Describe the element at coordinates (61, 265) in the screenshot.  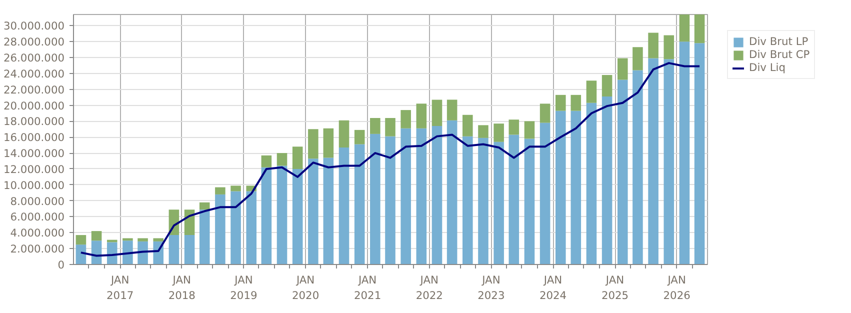
I see `y-tick-label: 0` at that location.